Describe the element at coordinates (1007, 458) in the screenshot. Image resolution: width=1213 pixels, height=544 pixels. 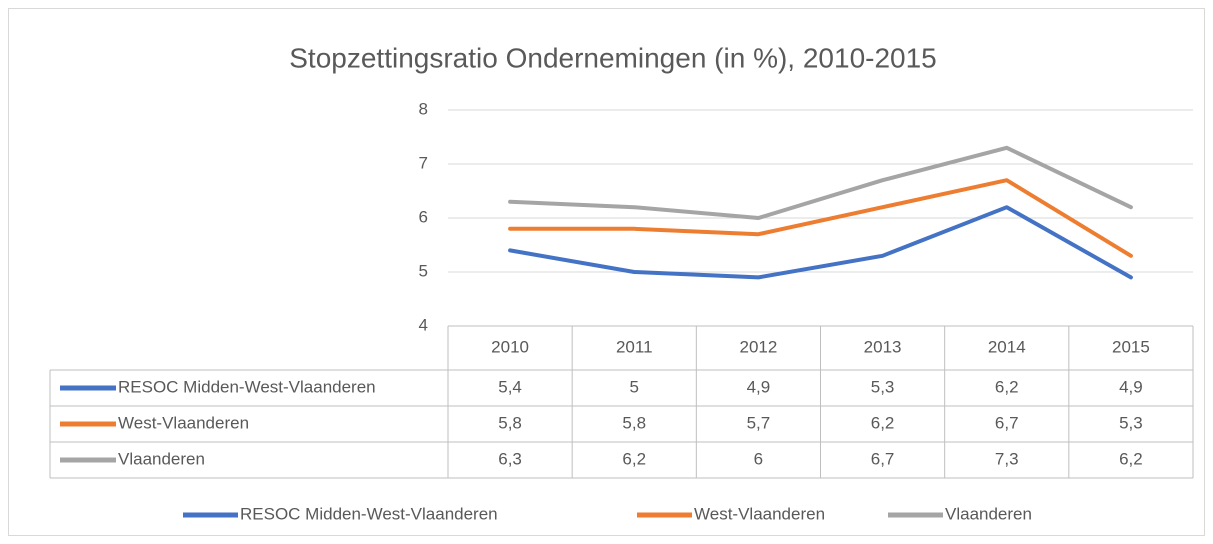
I see `table-cell: 7,3` at that location.